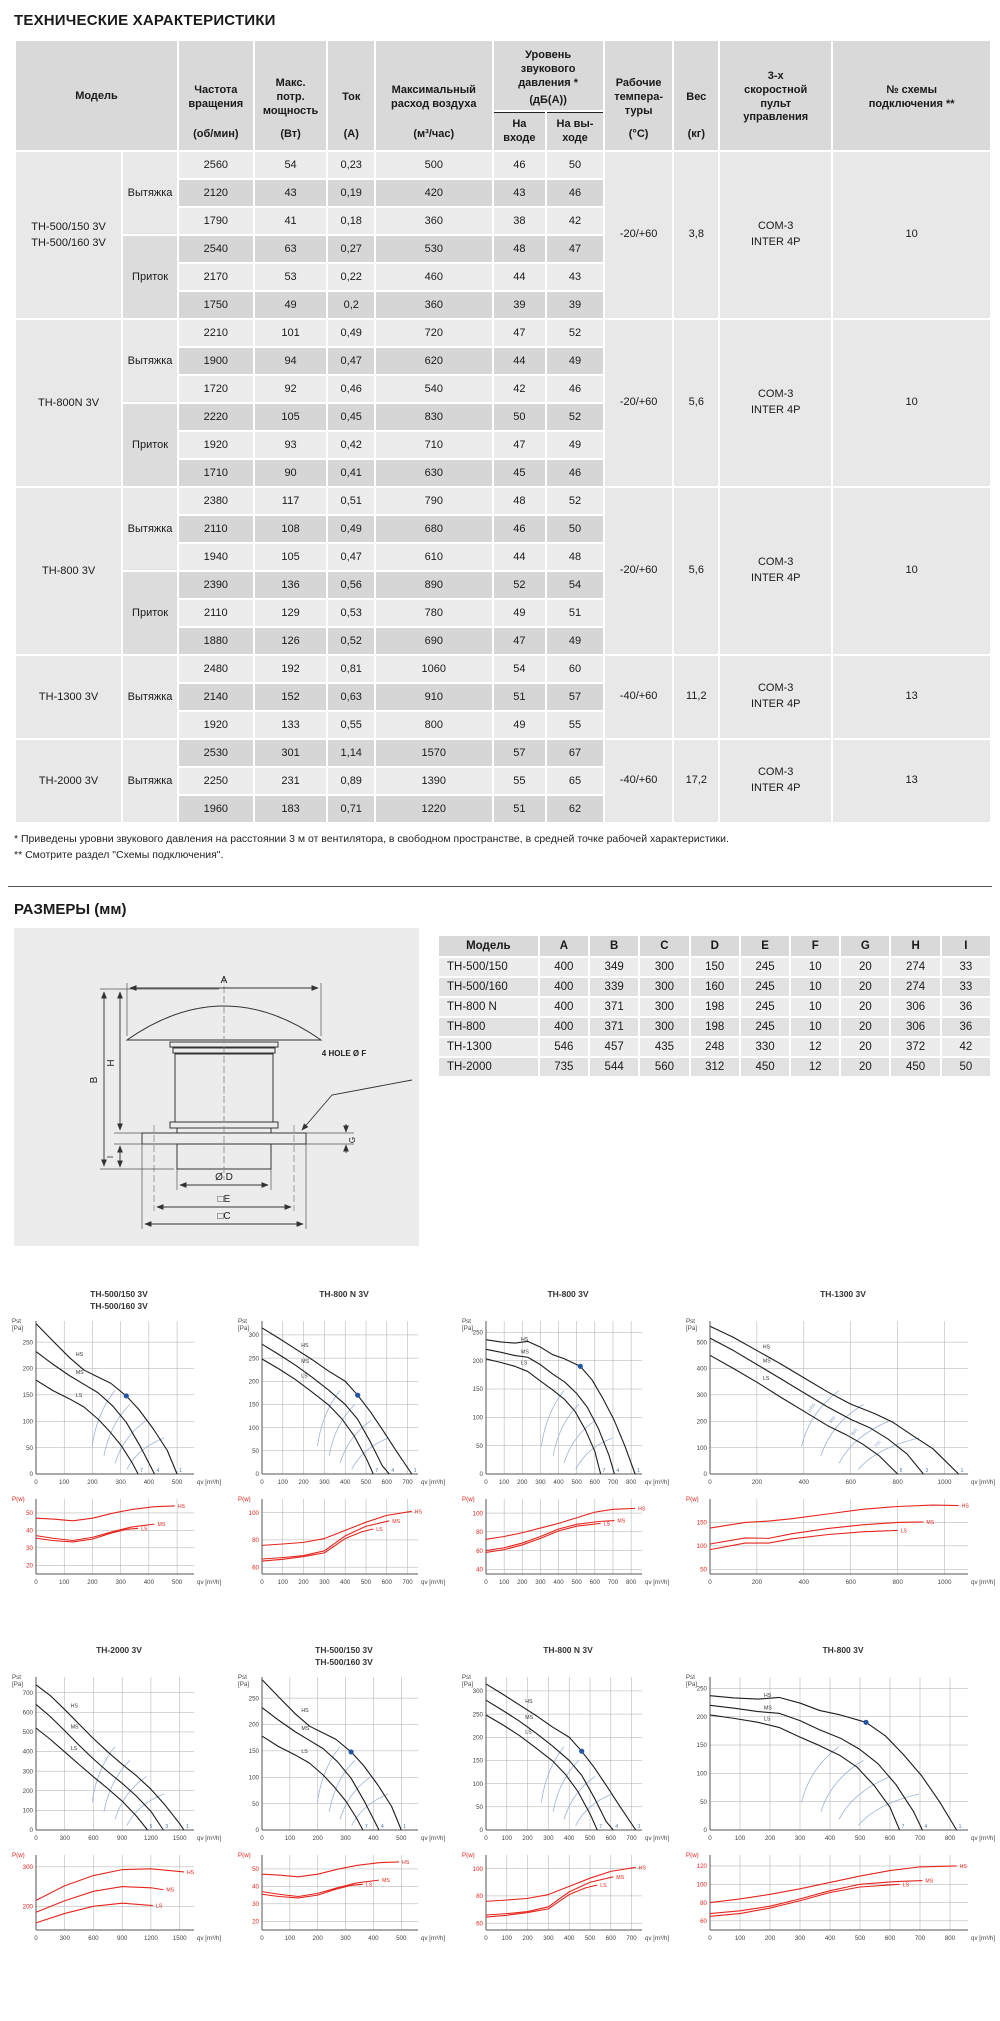 The width and height of the screenshot is (1000, 2021). Describe the element at coordinates (915, 986) in the screenshot. I see `dims-value-cell: 274` at that location.